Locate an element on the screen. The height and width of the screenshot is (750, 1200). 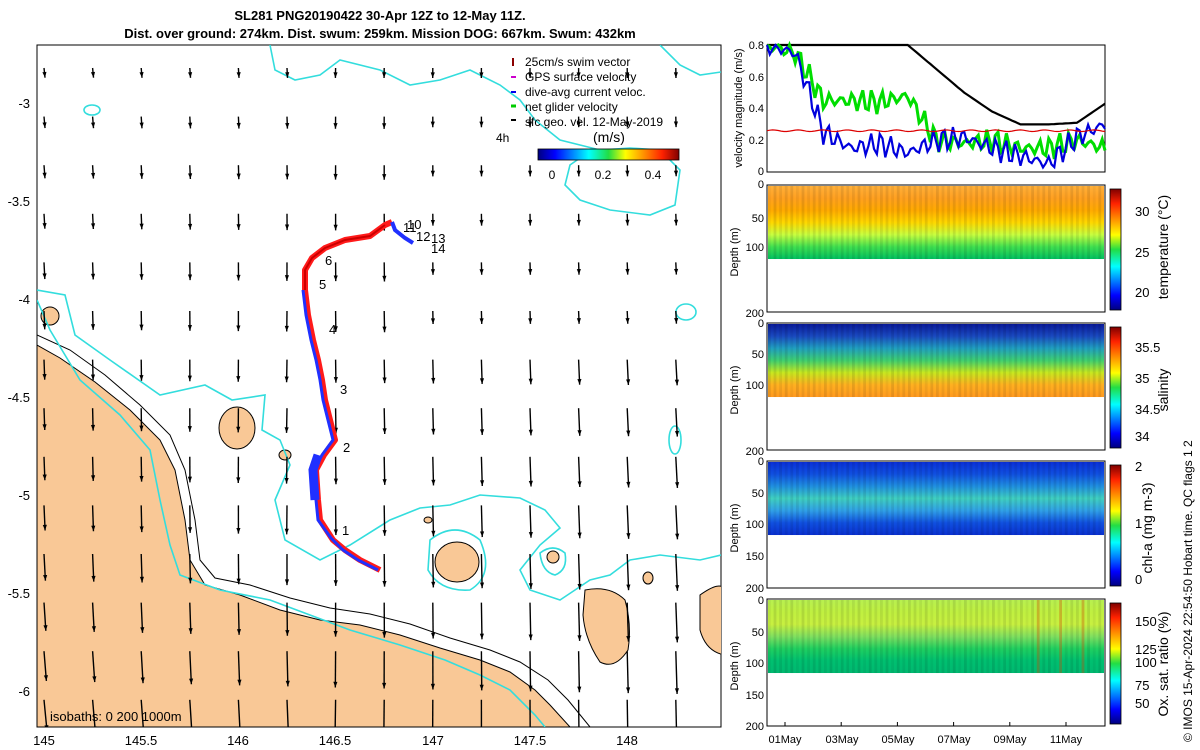
track-end-segment is located at coordinates (402, 233).